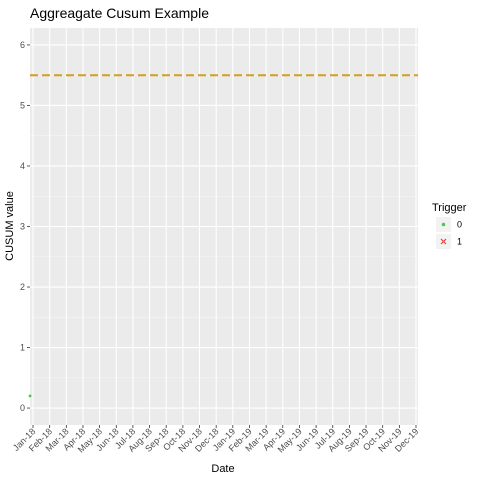 The image size is (480, 480). I want to click on legend-label: 1, so click(459, 242).